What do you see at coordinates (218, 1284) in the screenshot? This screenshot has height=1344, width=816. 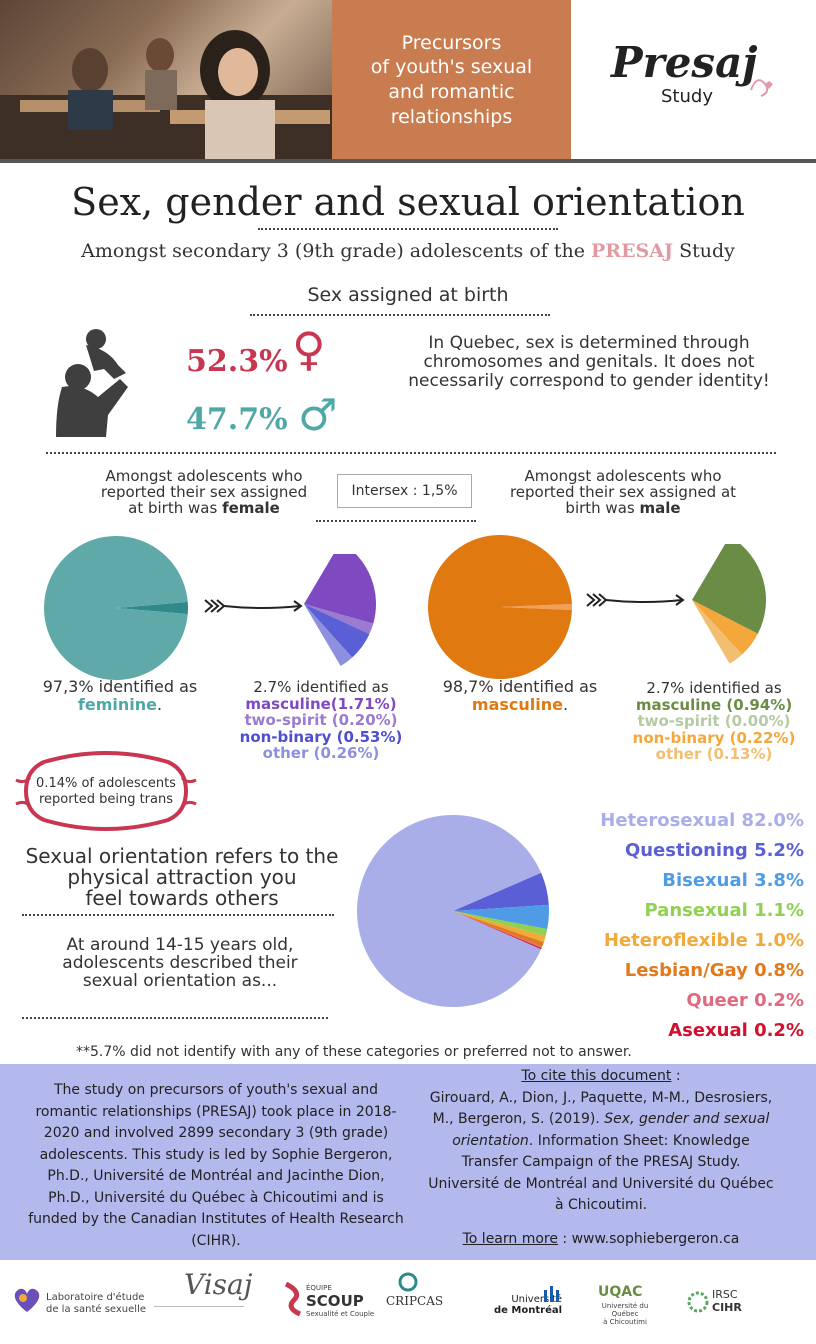 I see `visaj-logo: Visaj` at bounding box center [218, 1284].